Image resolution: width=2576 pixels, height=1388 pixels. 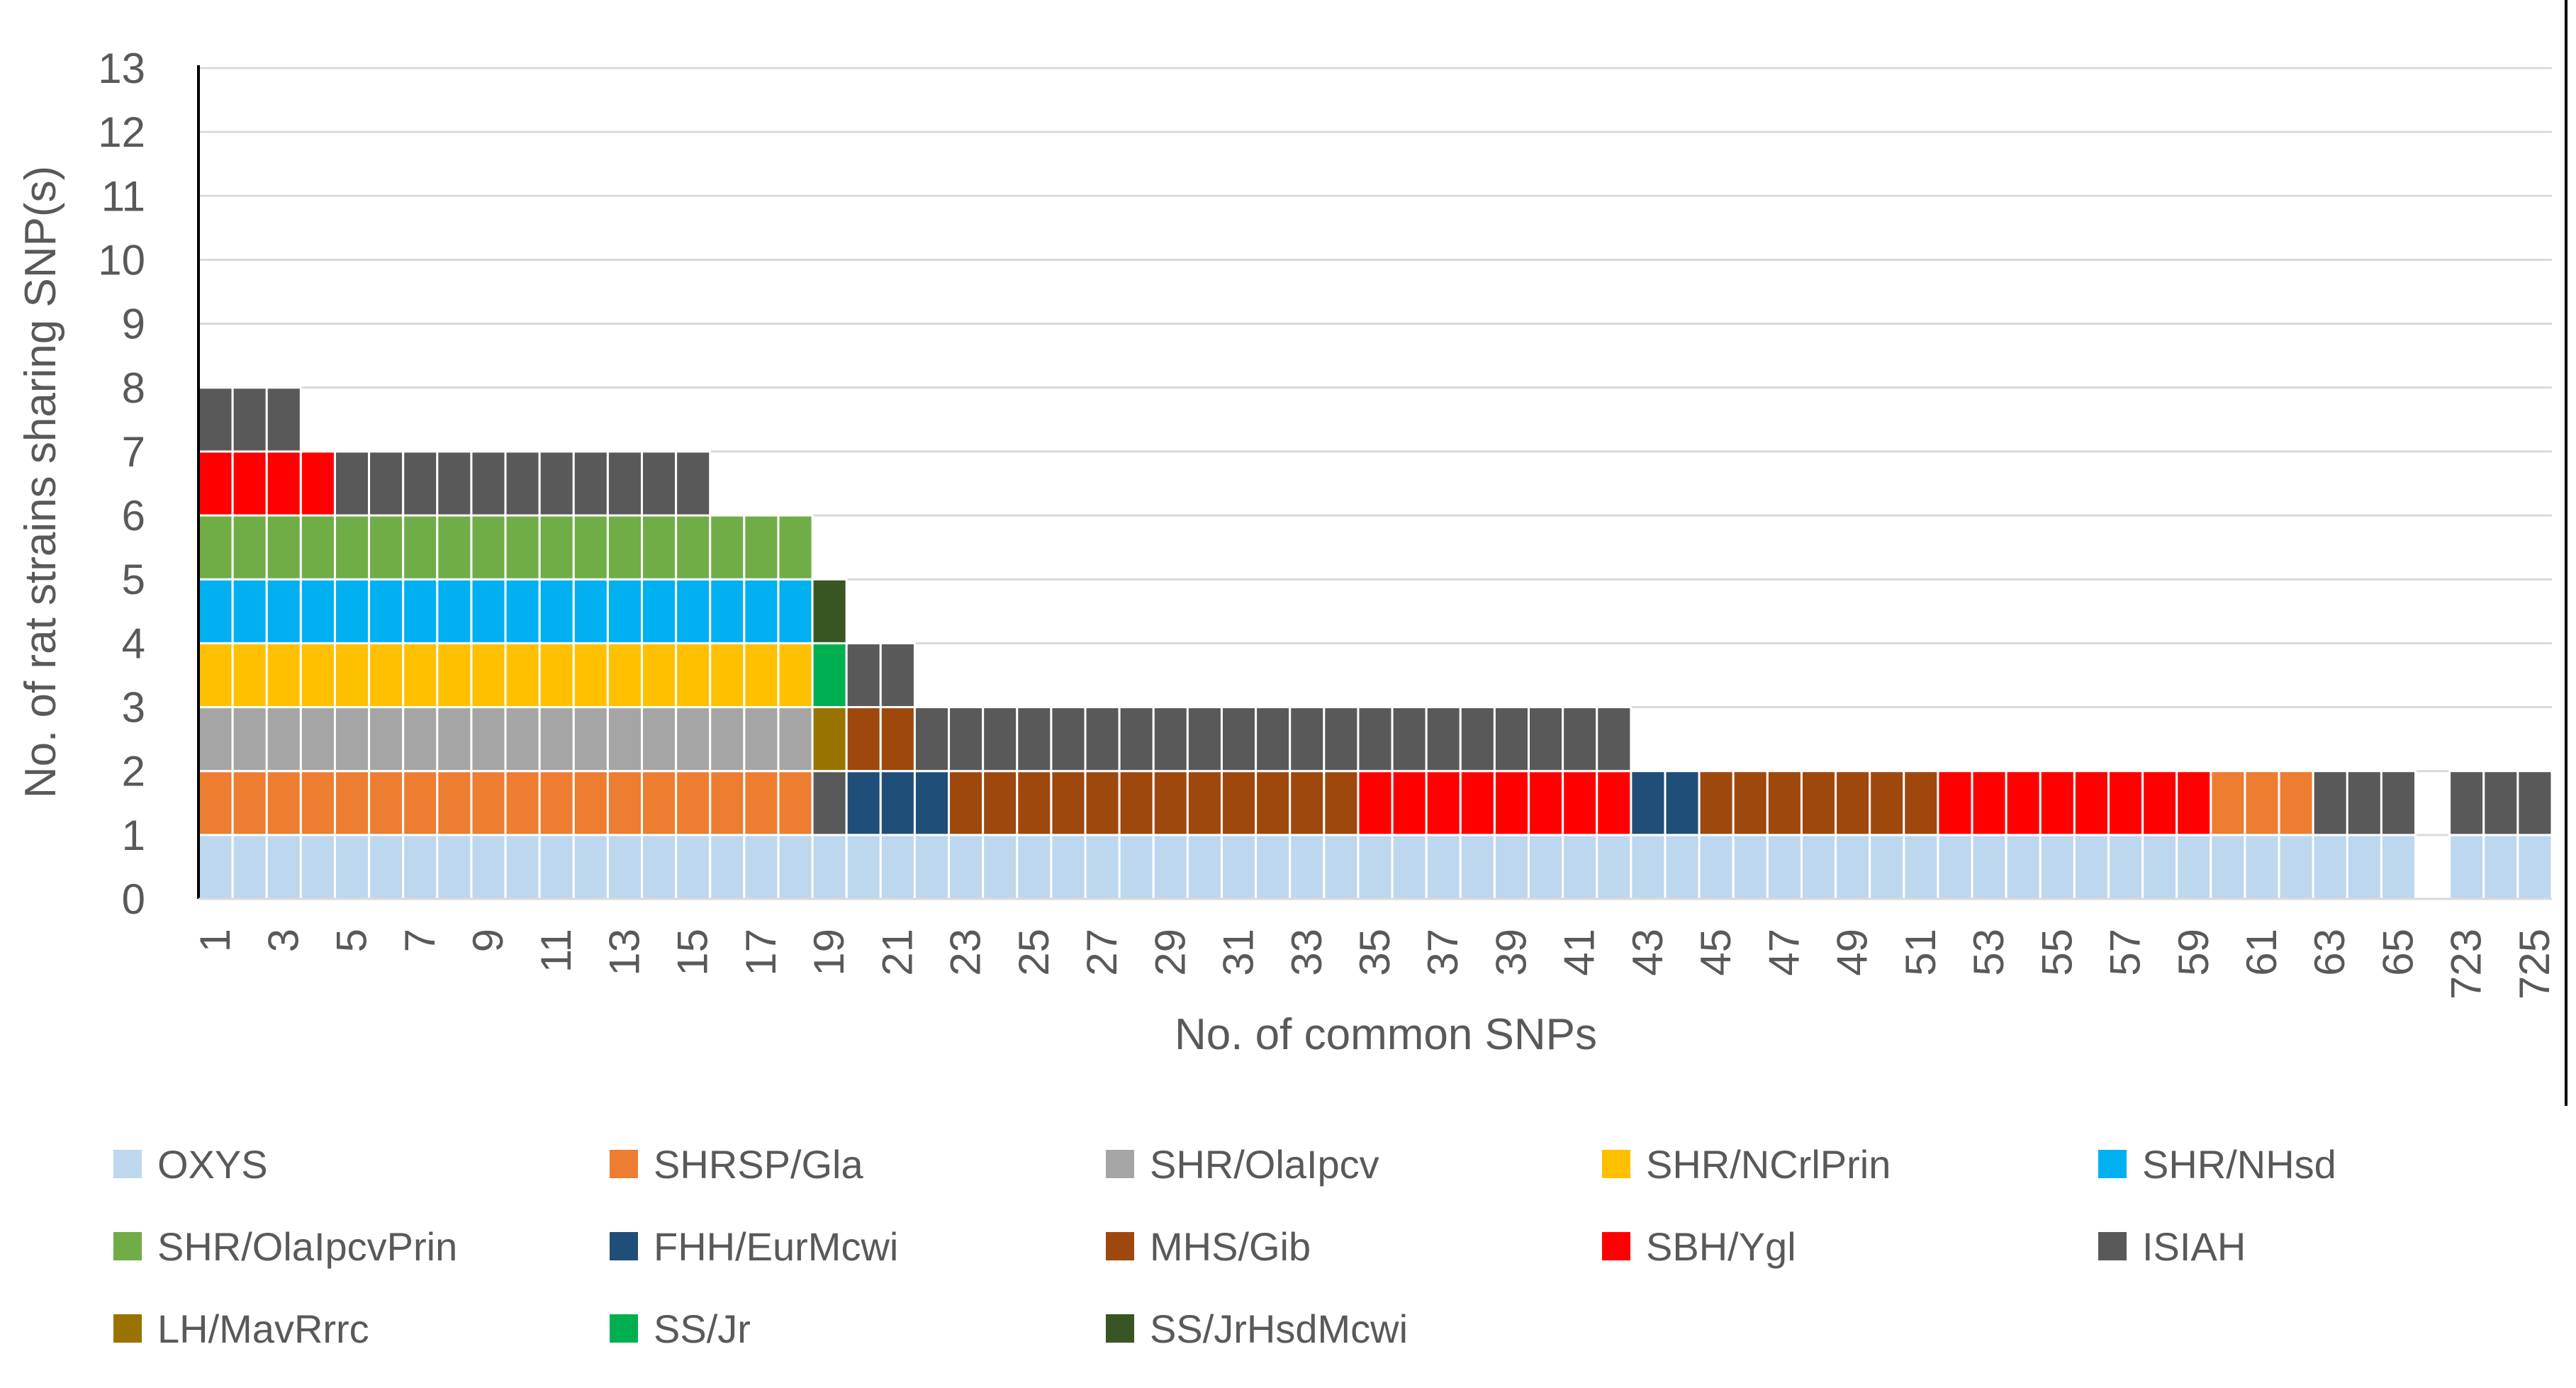 What do you see at coordinates (2330, 952) in the screenshot?
I see `x-tick-label: 63` at bounding box center [2330, 952].